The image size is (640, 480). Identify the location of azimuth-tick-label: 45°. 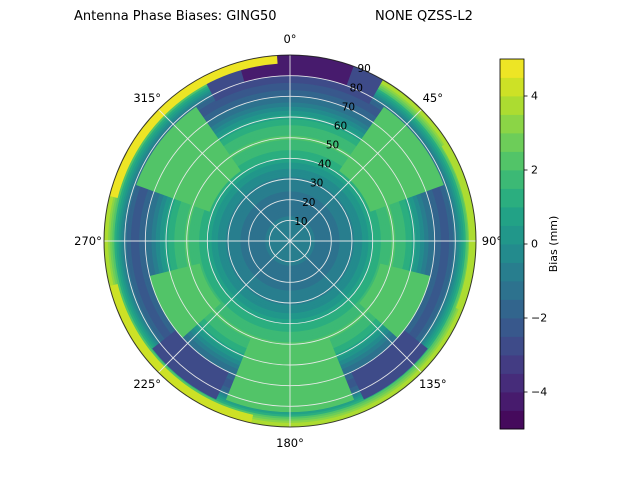
(433, 98).